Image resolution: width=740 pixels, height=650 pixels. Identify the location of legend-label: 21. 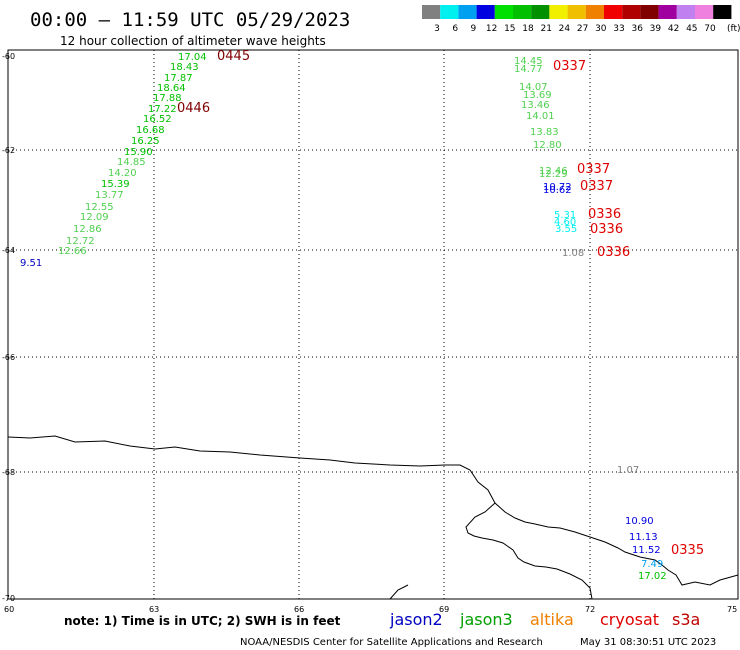
(545, 29).